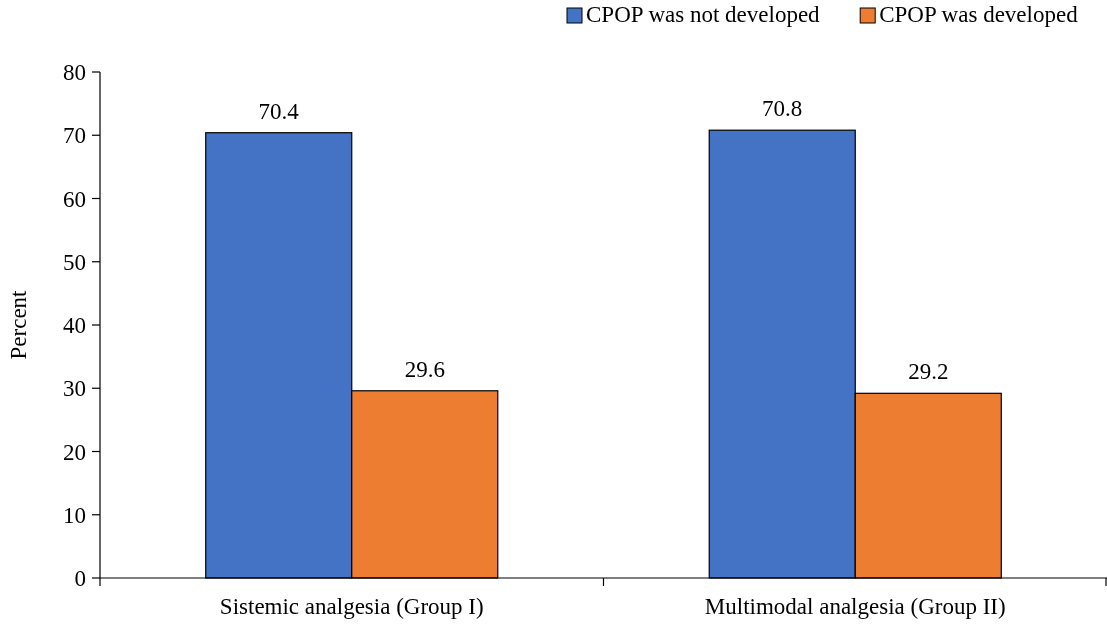 The image size is (1107, 629). Describe the element at coordinates (74, 262) in the screenshot. I see `y-tick-label: 50` at that location.